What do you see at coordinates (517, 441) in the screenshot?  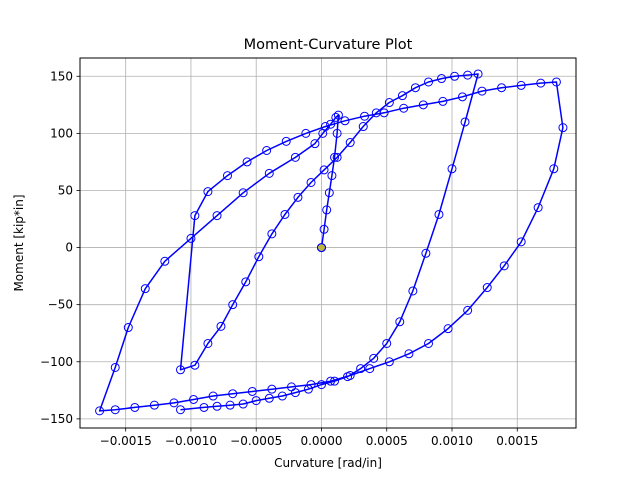 I see `x-tick-label: 0.0015` at bounding box center [517, 441].